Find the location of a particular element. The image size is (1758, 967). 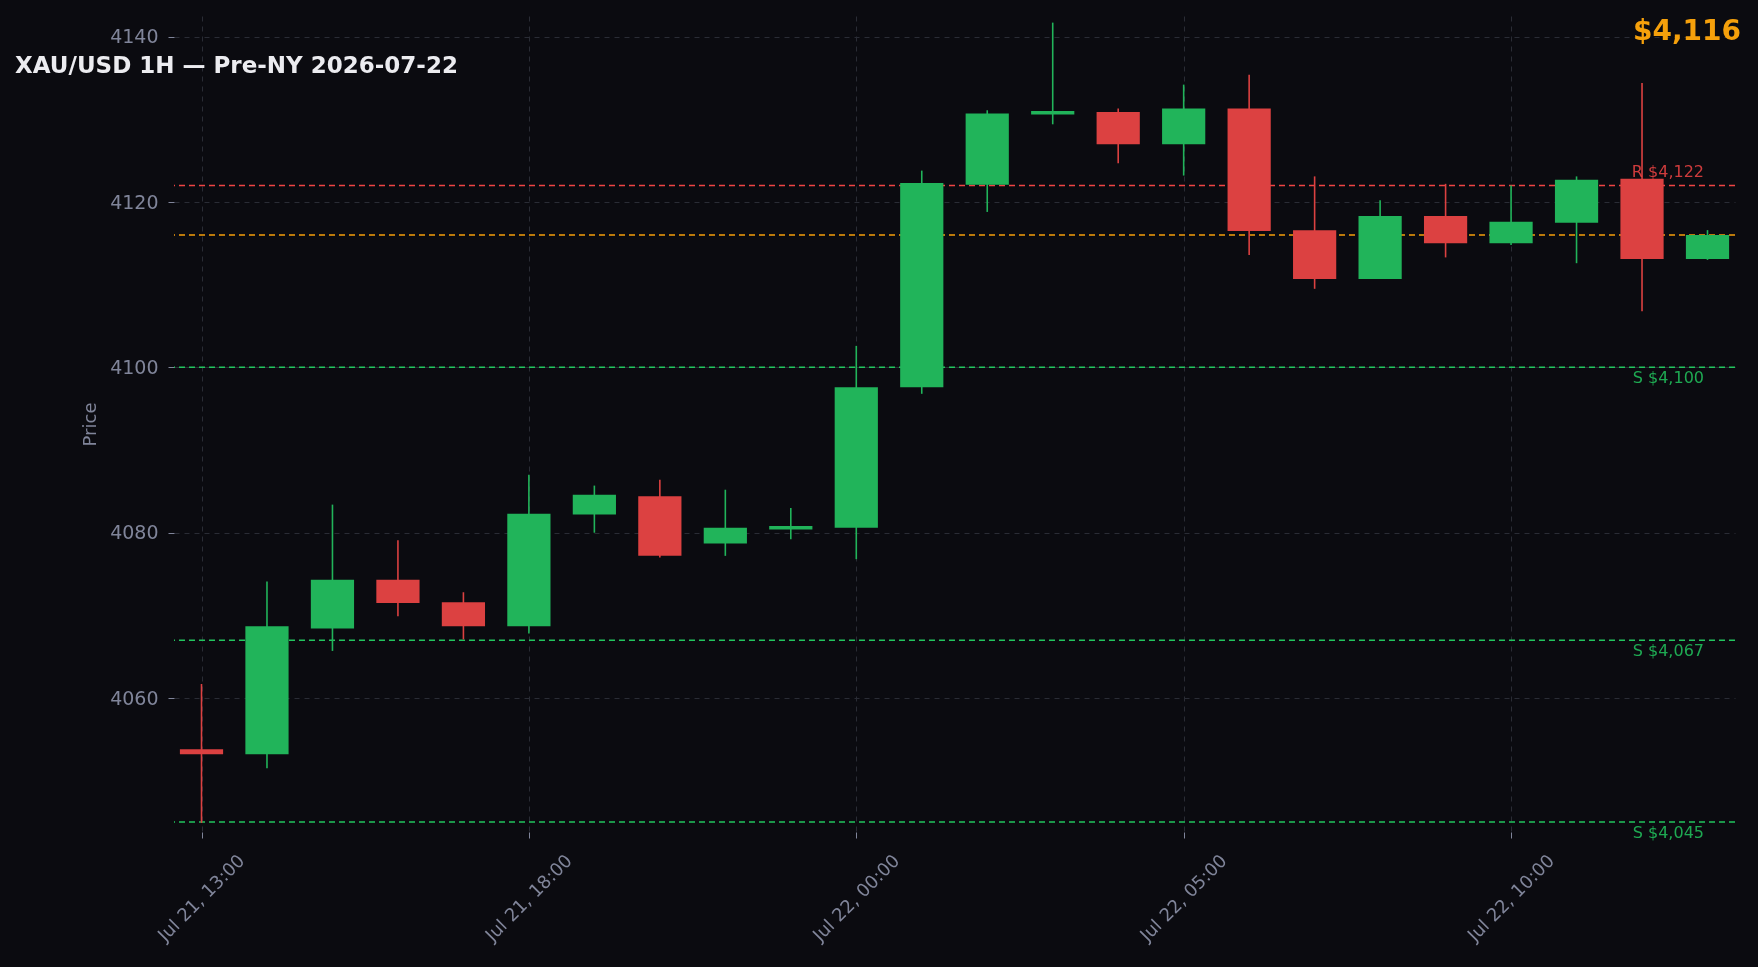

y-tick-label: 4120 is located at coordinates (134, 201).